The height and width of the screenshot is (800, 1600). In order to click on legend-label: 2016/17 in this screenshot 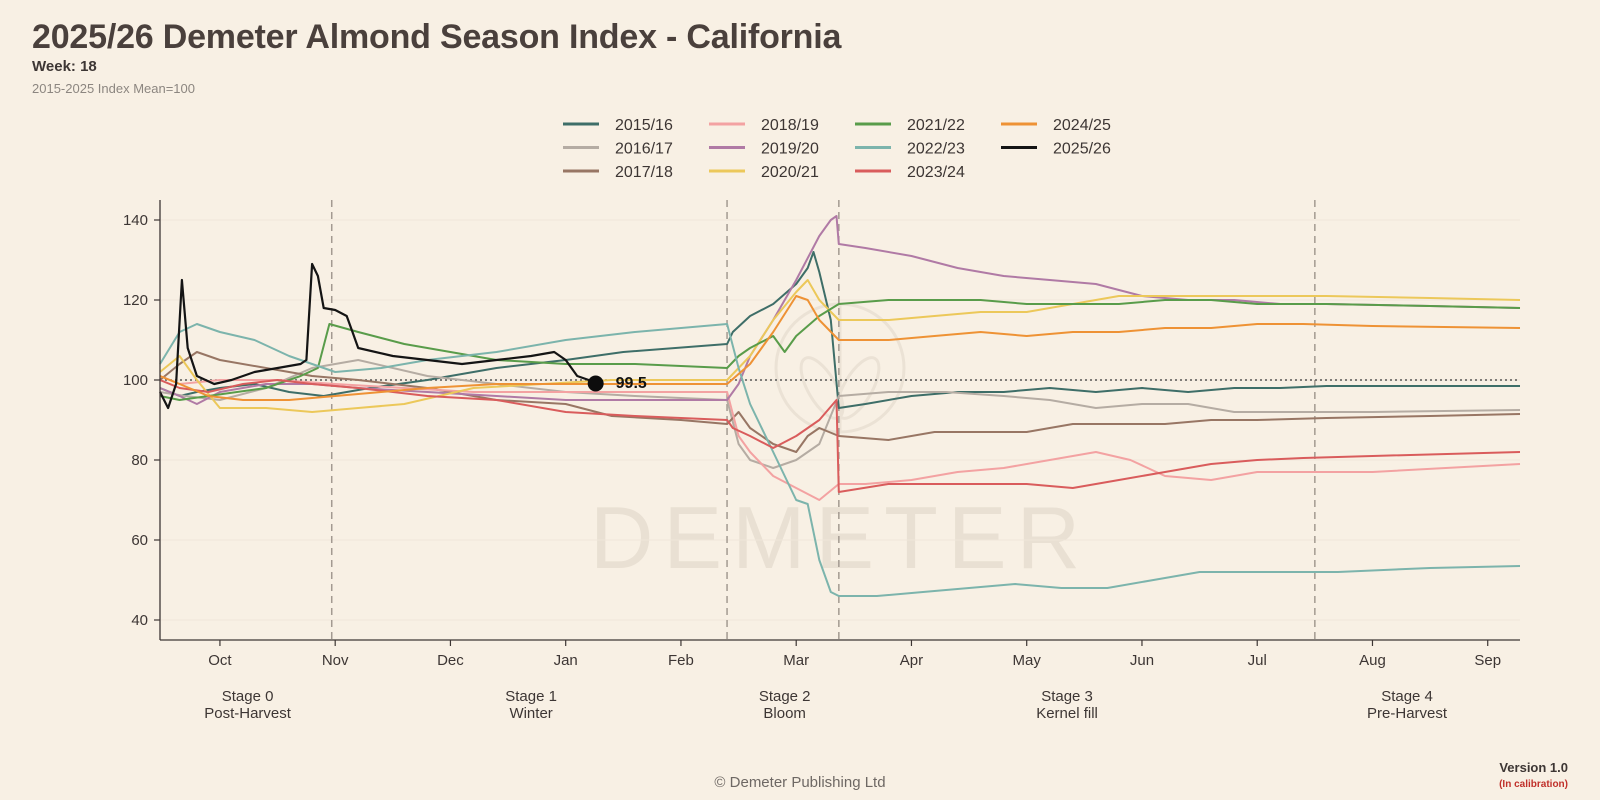, I will do `click(644, 149)`.